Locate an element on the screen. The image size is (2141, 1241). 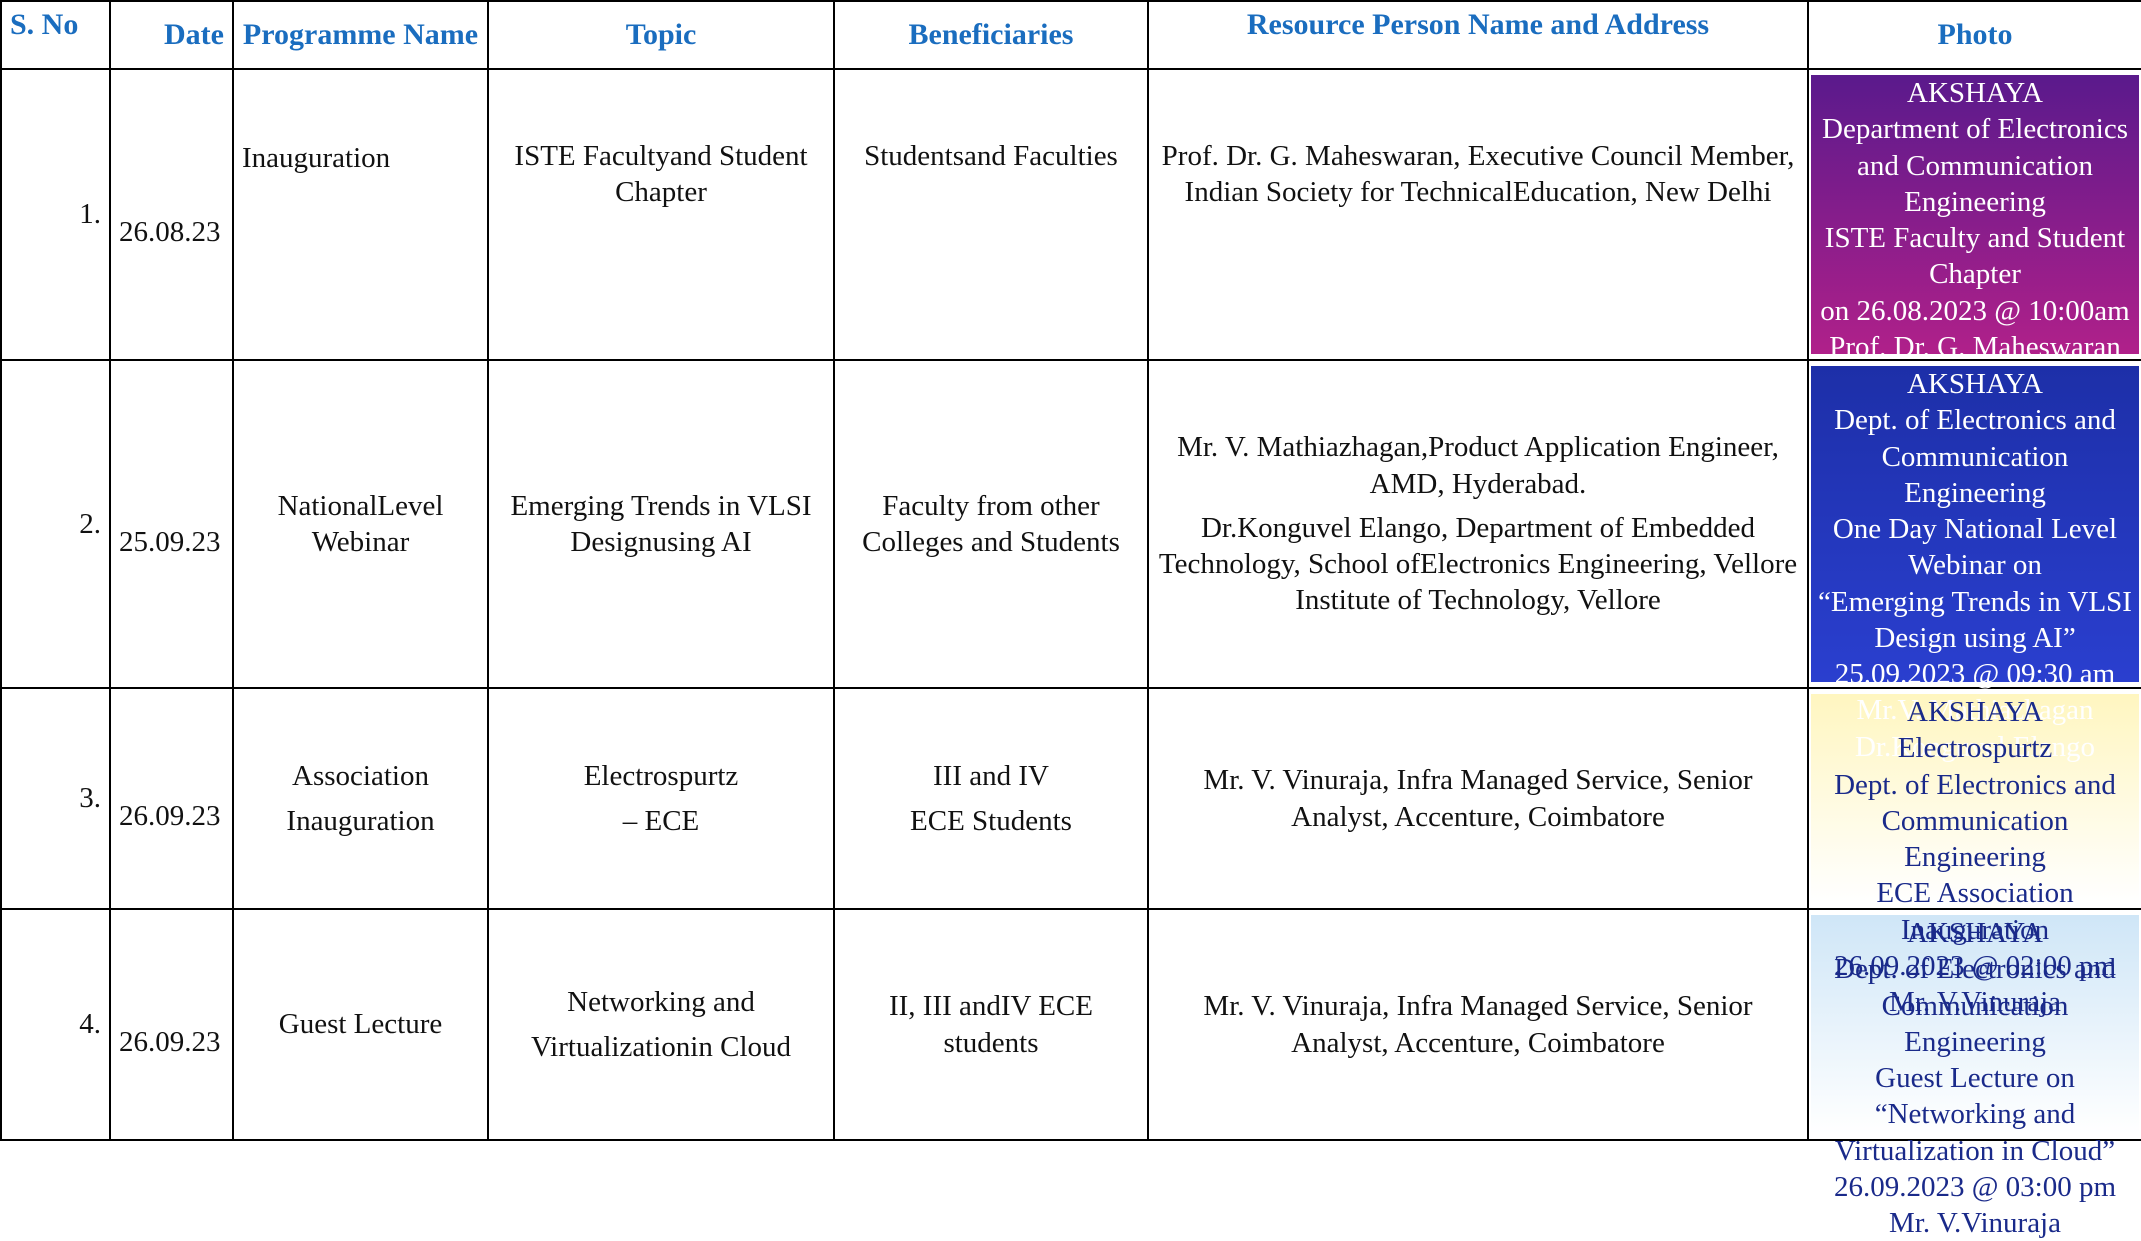
programme-cell: Association Inauguration is located at coordinates (360, 798).